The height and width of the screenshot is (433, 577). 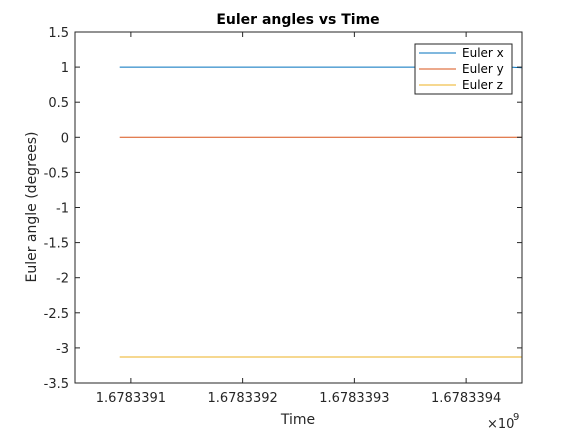 What do you see at coordinates (466, 398) in the screenshot?
I see `x-tick-label: 1.6783394` at bounding box center [466, 398].